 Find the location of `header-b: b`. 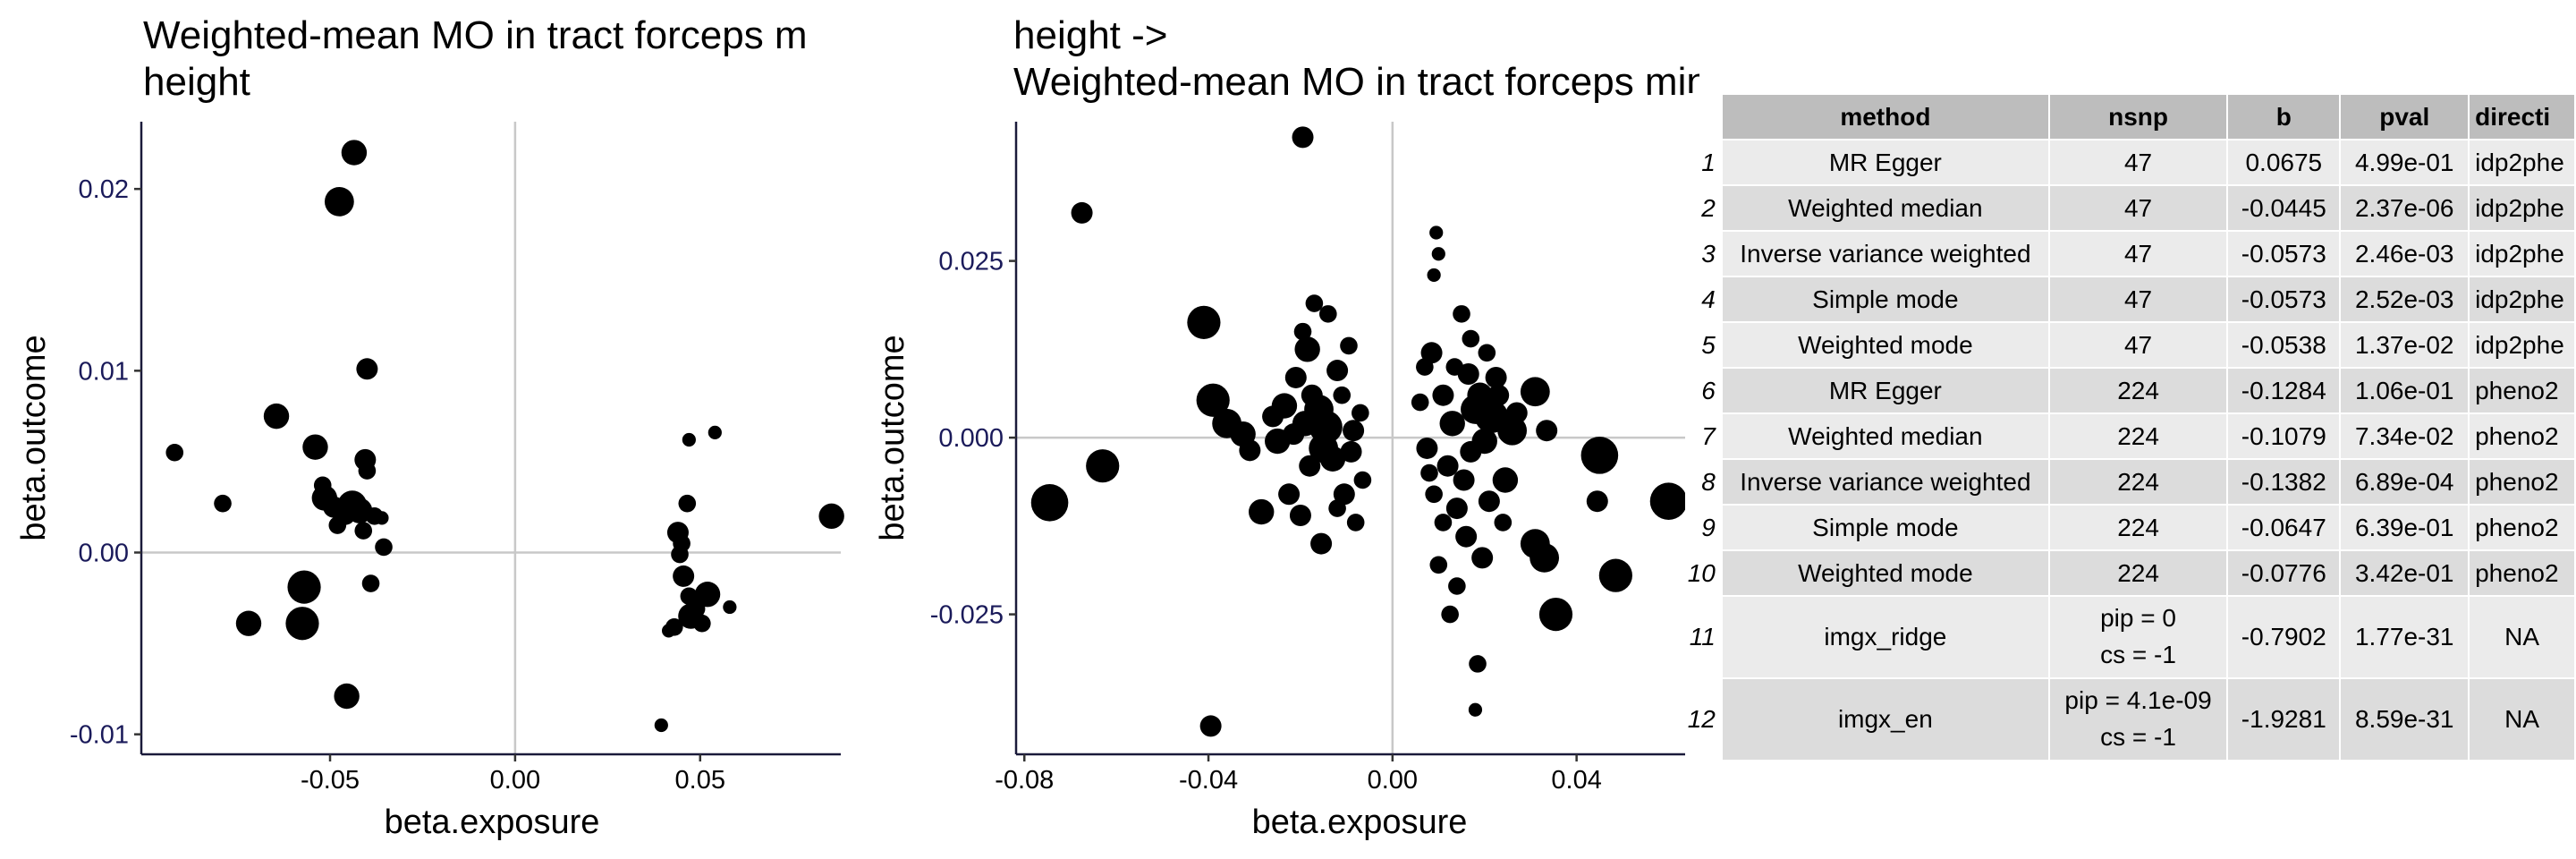

header-b: b is located at coordinates (2284, 116).